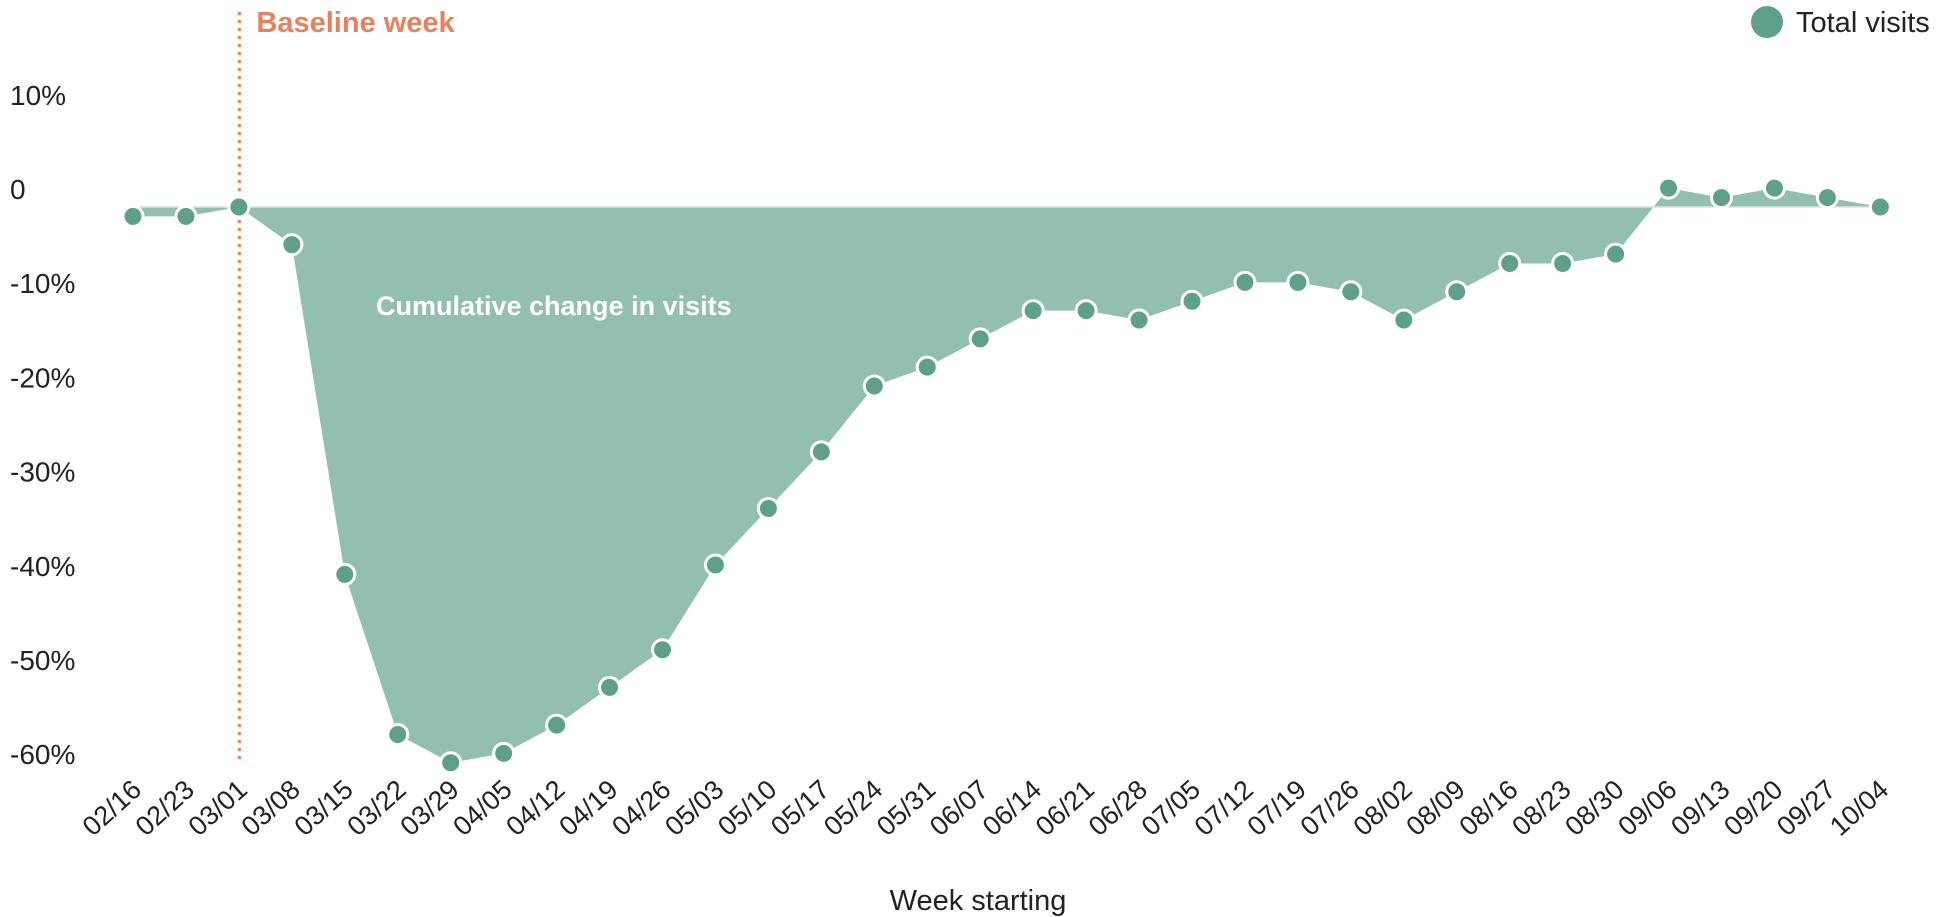 The width and height of the screenshot is (1942, 917). I want to click on x-tick-label: 07/26, so click(1330, 808).